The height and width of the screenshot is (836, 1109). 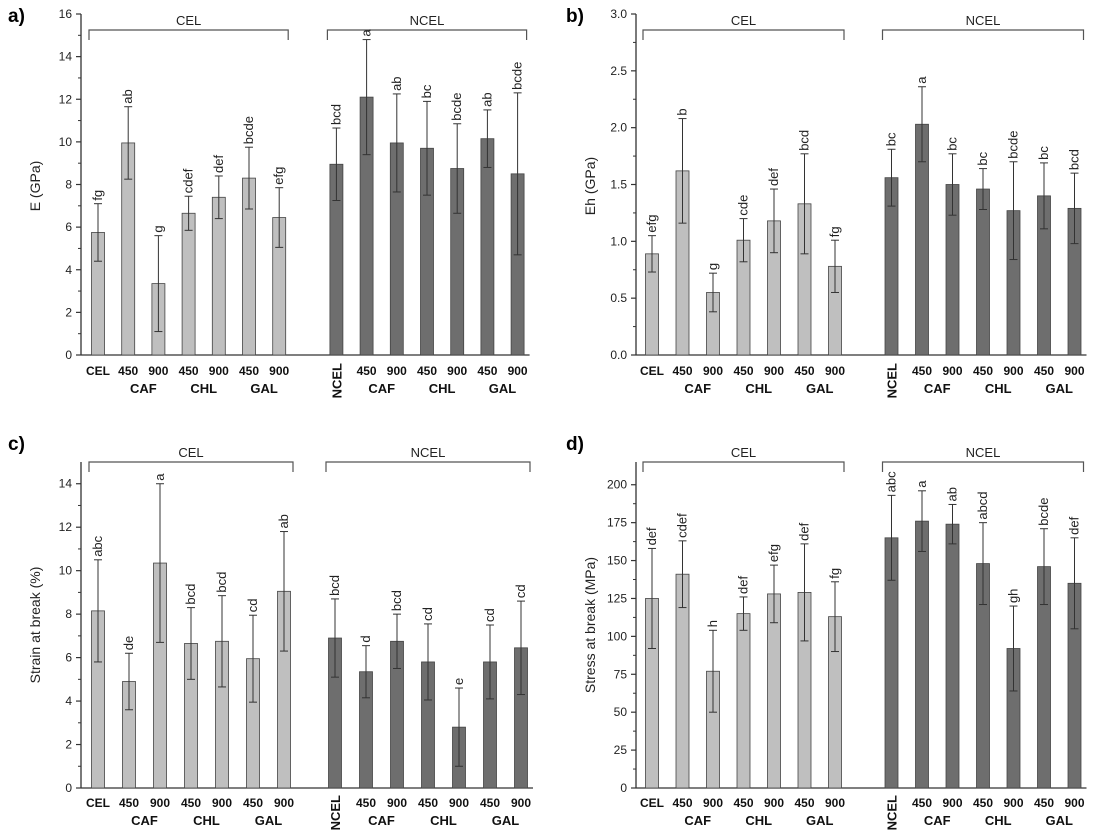 I want to click on y-axis-title: E (GPa), so click(x=35, y=186).